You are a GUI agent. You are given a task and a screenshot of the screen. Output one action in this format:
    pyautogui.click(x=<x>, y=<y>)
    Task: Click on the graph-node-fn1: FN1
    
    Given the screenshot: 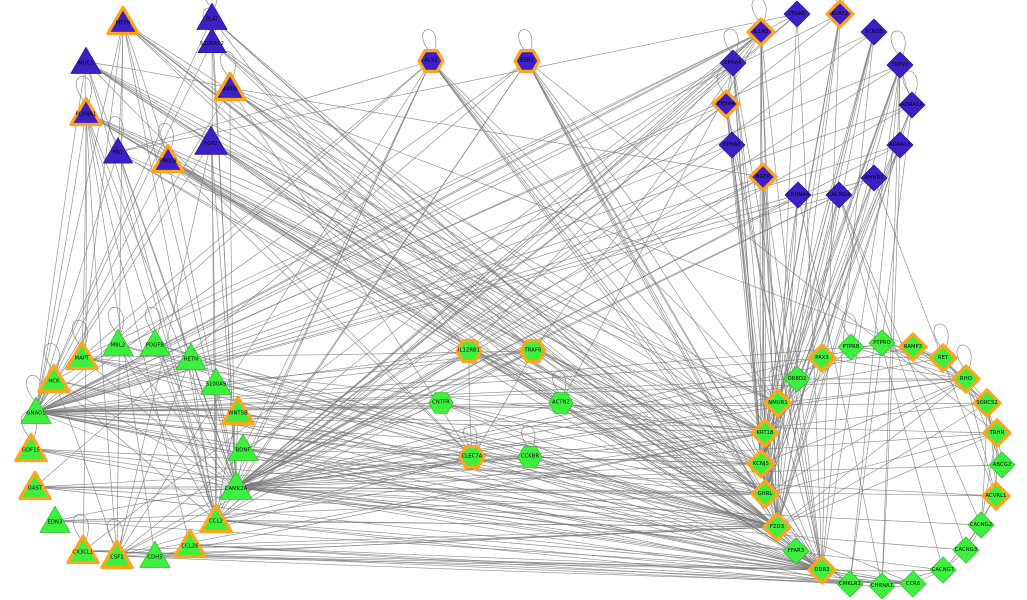 What is the action you would take?
    pyautogui.click(x=118, y=152)
    